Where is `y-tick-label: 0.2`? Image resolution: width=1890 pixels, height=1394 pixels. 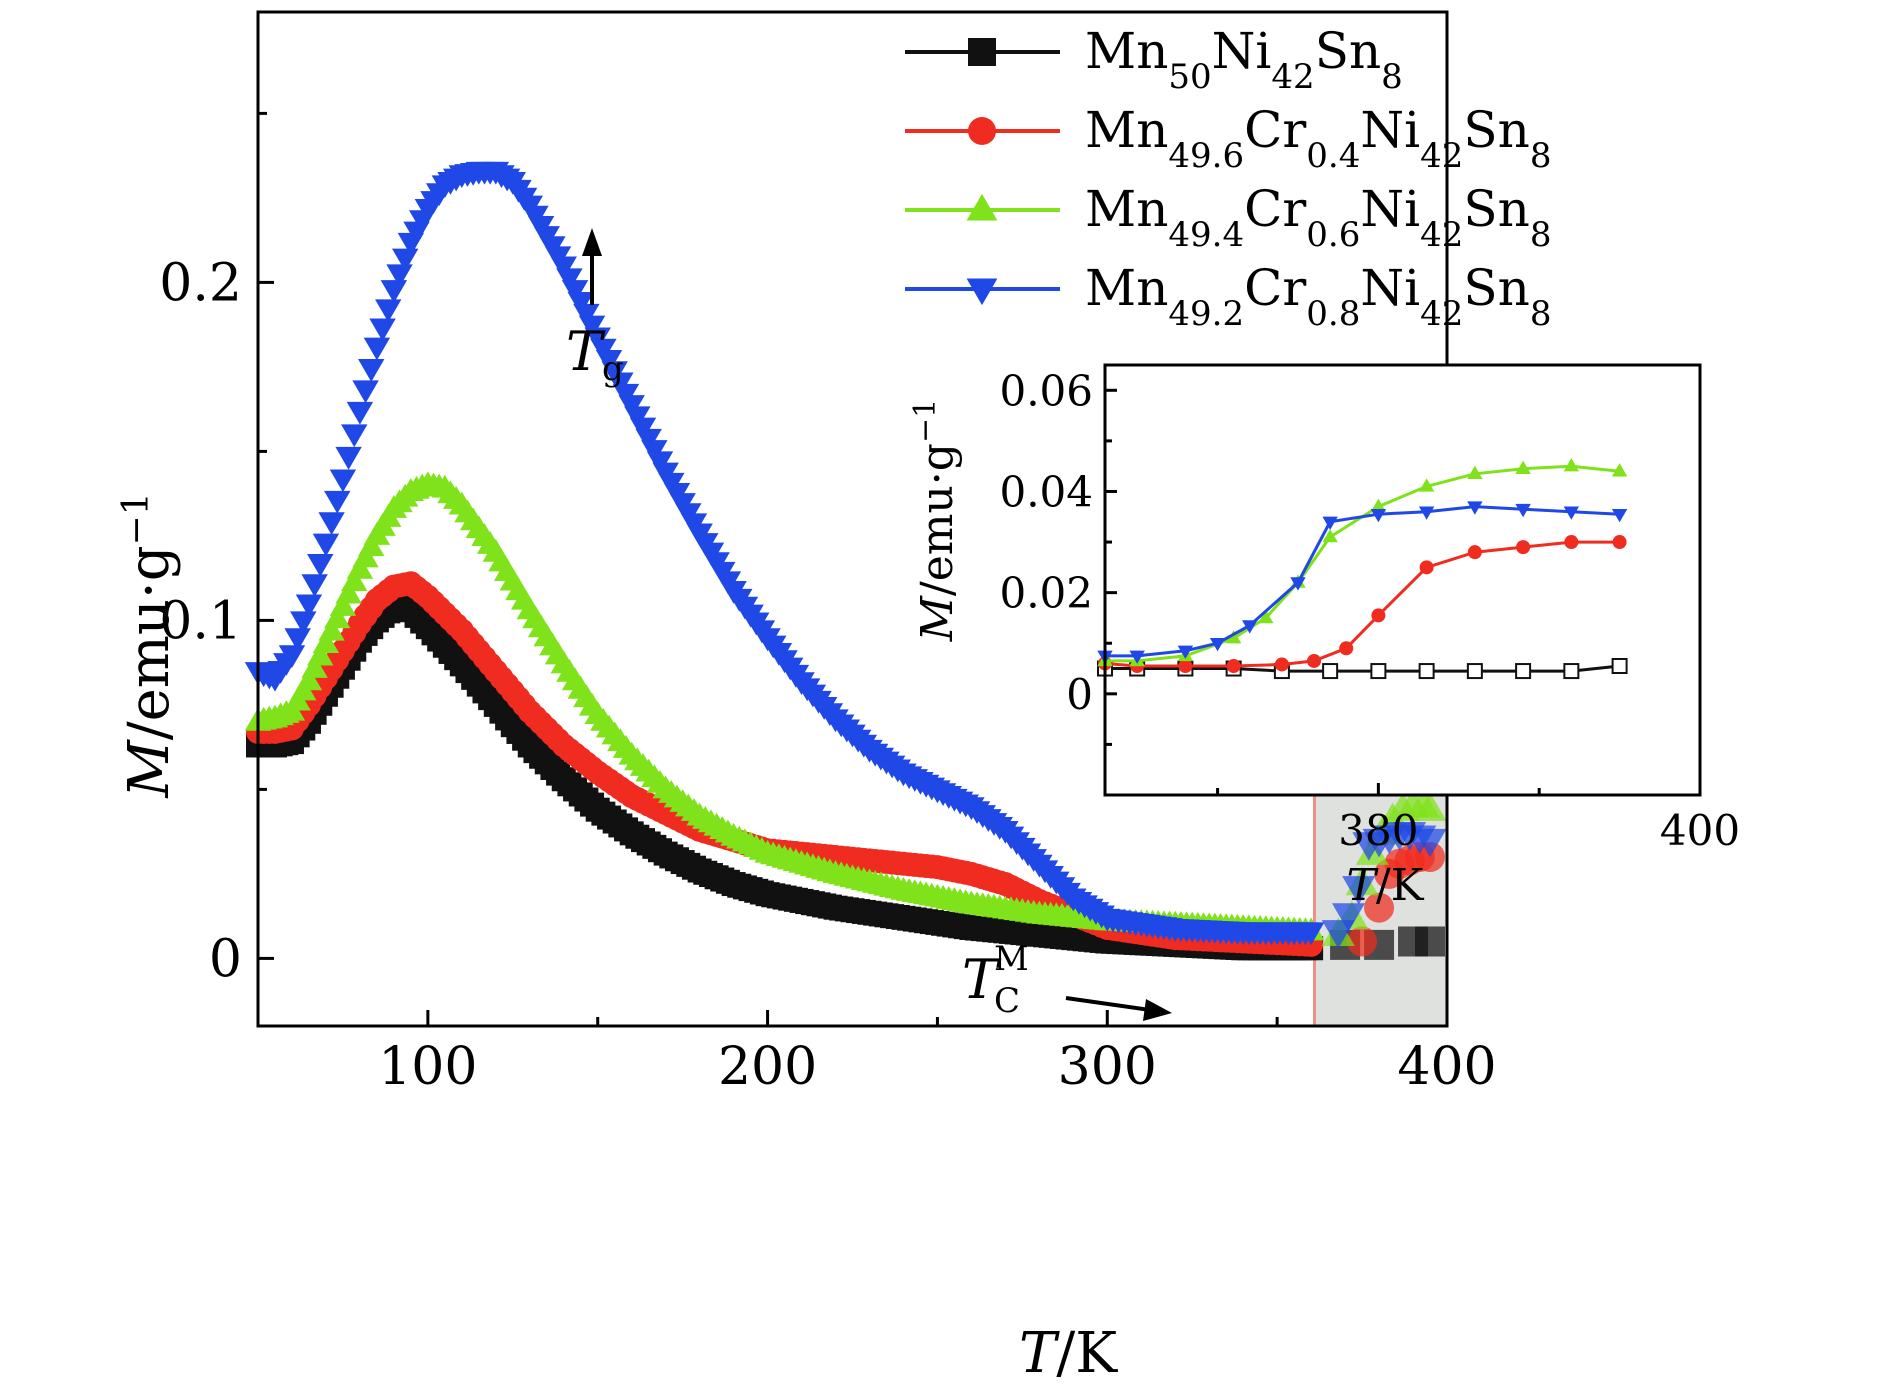
y-tick-label: 0.2 is located at coordinates (200, 283).